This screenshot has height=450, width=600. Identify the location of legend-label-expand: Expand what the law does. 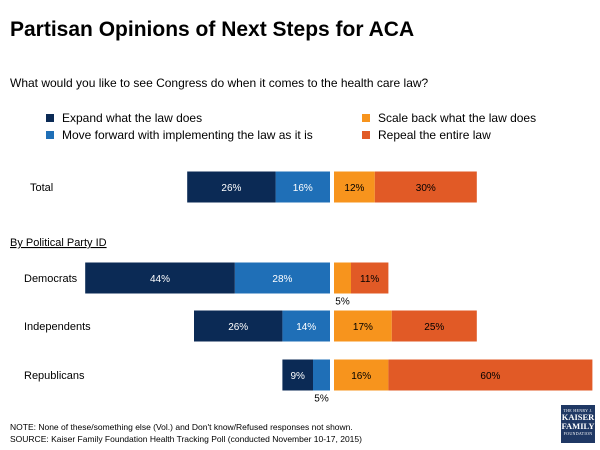
(132, 118).